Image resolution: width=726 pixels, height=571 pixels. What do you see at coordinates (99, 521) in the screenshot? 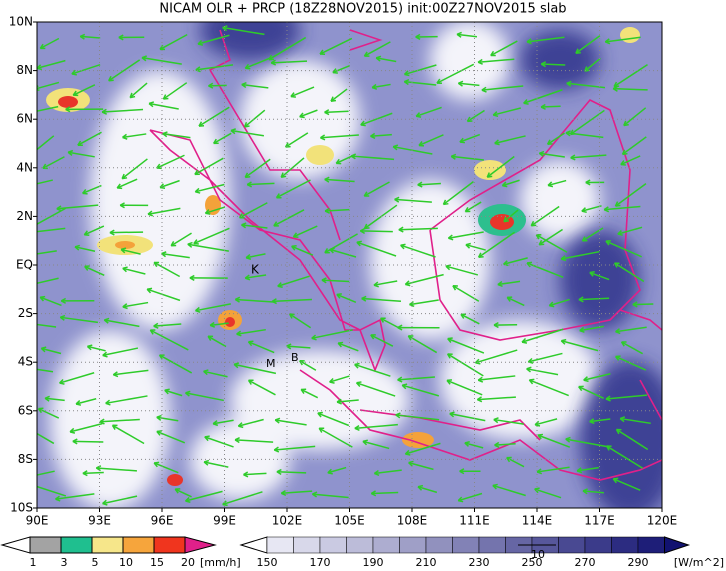
I see `lon-label: 93E` at bounding box center [99, 521].